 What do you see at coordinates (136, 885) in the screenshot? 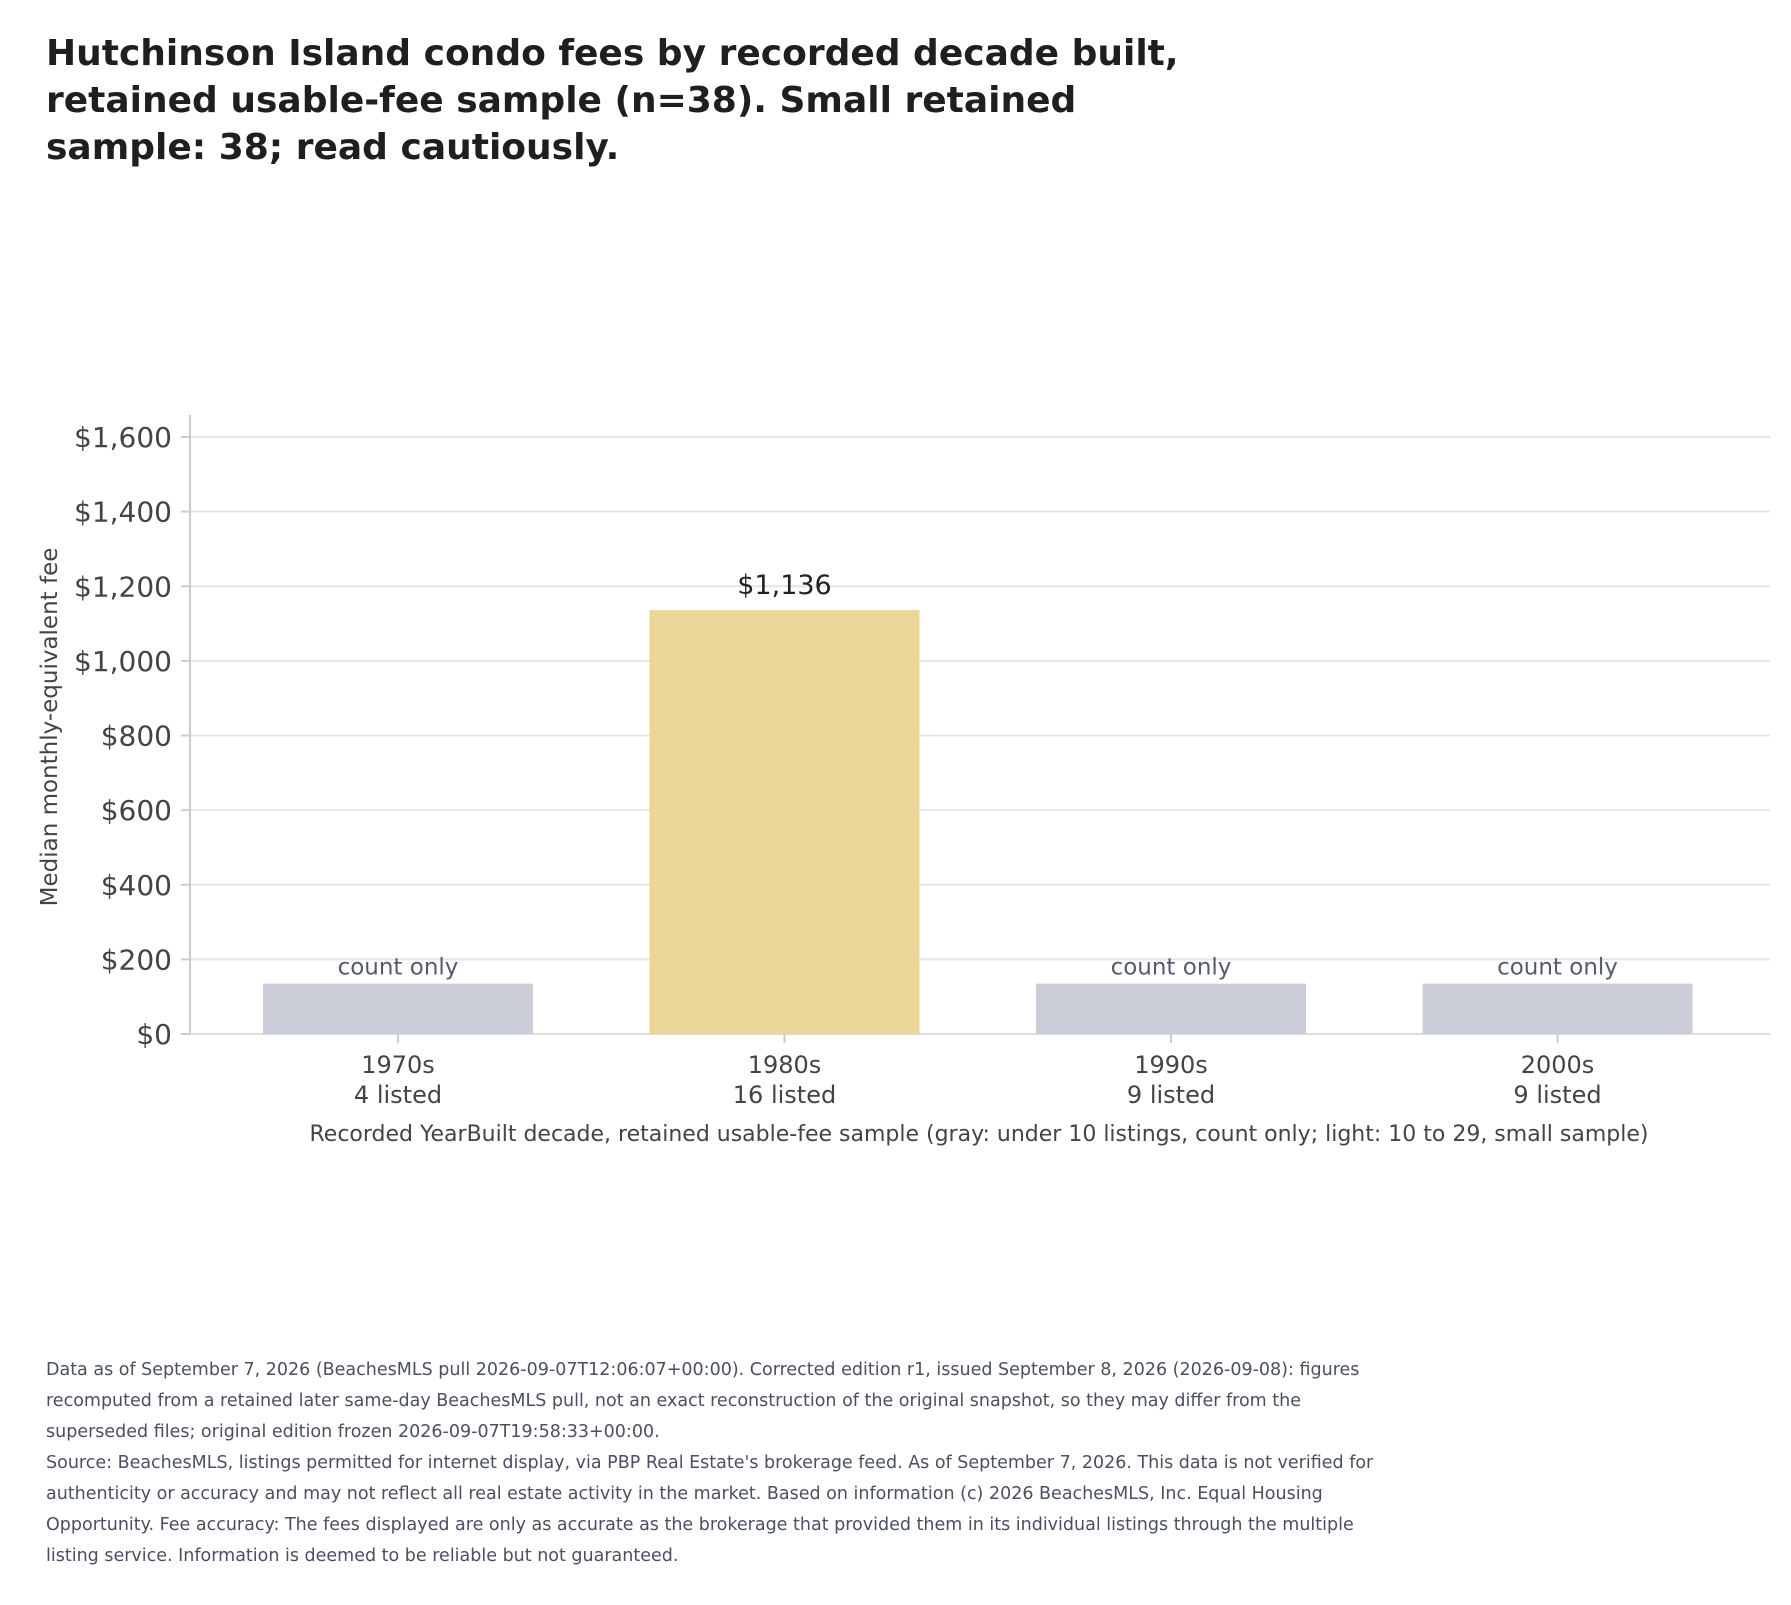
I see `y-tick-label: $400` at bounding box center [136, 885].